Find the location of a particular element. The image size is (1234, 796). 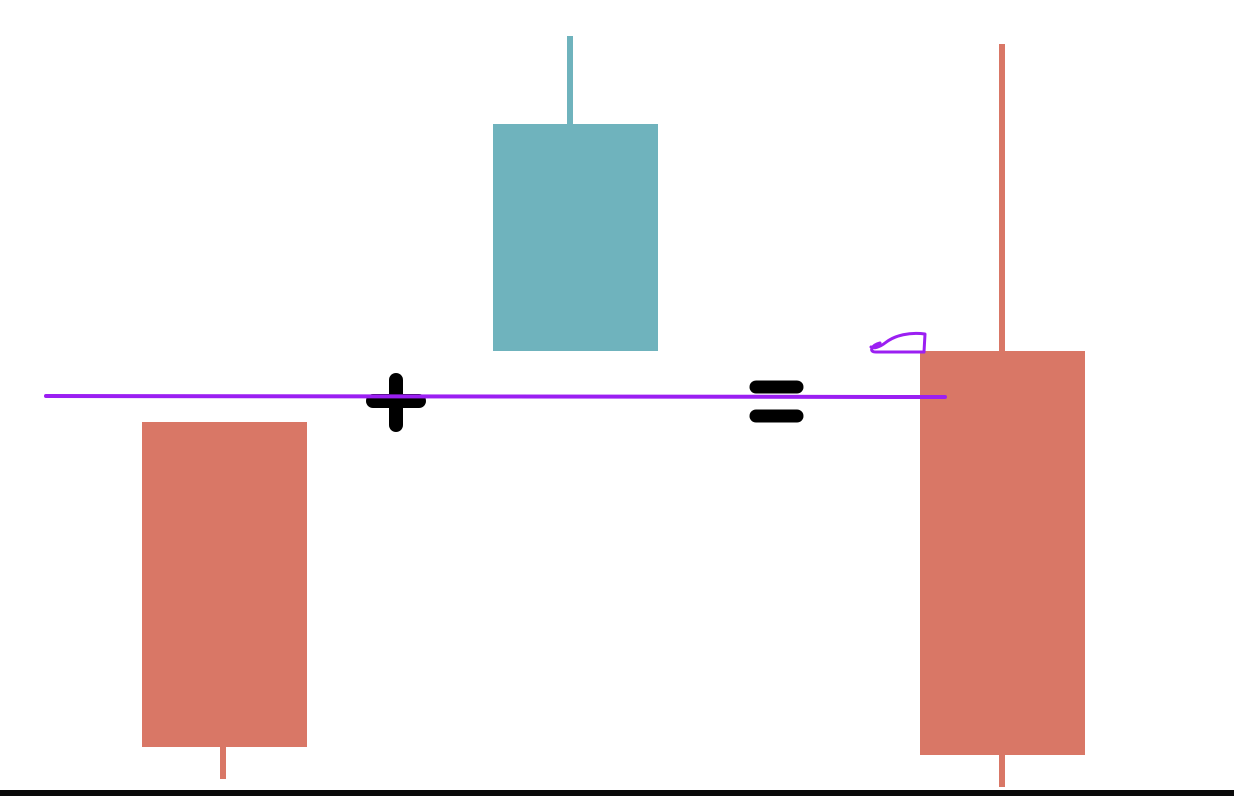

candle-result-upper-wick is located at coordinates (1002, 199).